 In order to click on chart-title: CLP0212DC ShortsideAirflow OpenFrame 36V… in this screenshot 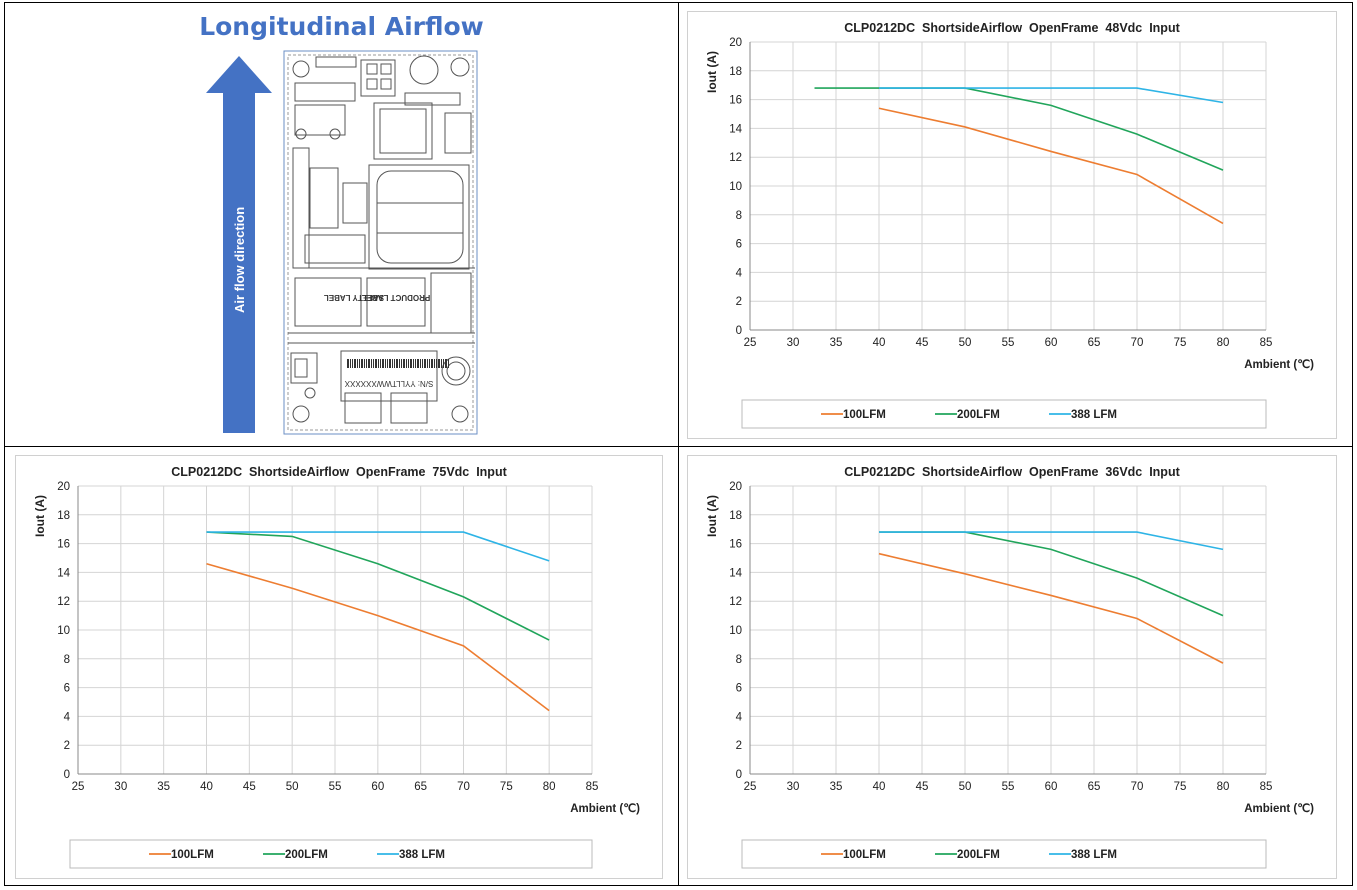, I will do `click(1012, 472)`.